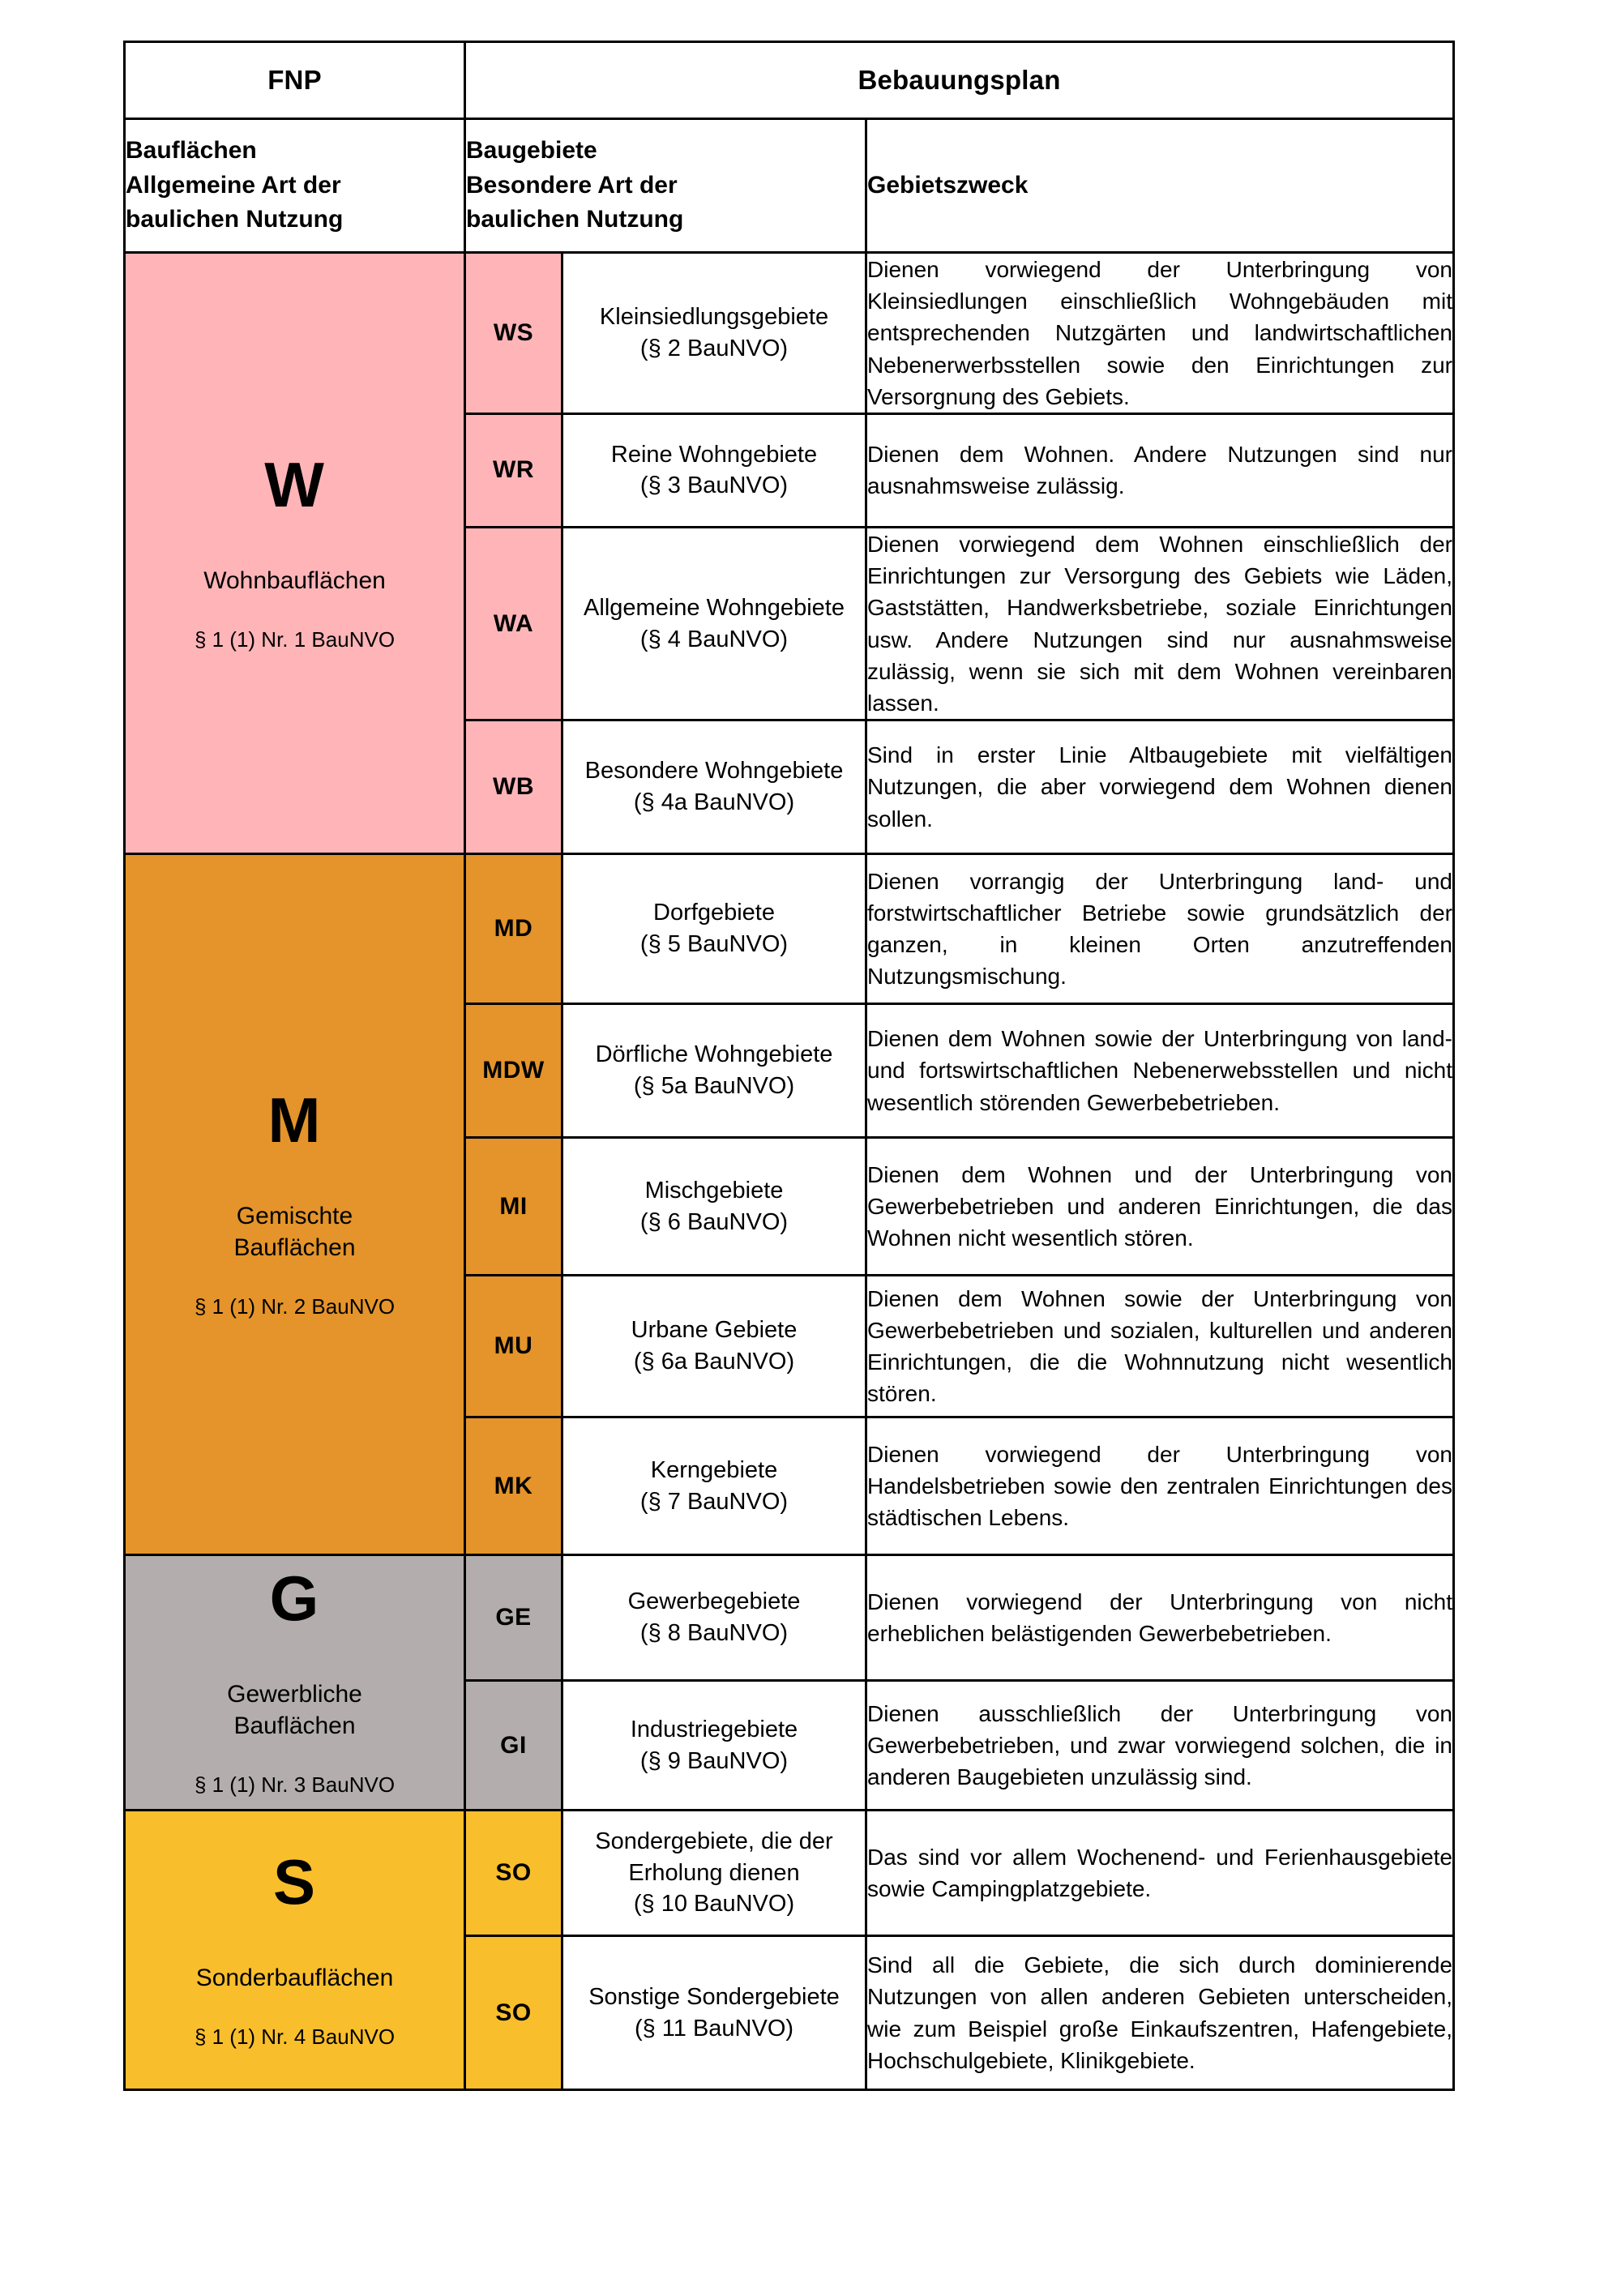  I want to click on group-cell-s: S Sonderbauflächen § 1 (1) Nr. 4 BauNVO, so click(295, 1950).